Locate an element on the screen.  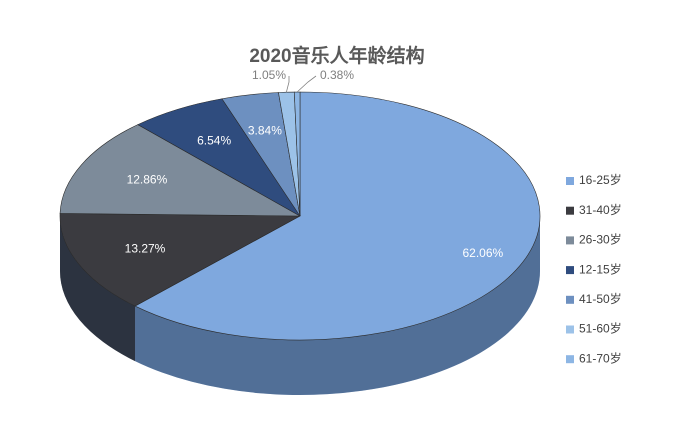
slice-side-shade is located at coordinates (98, 289).